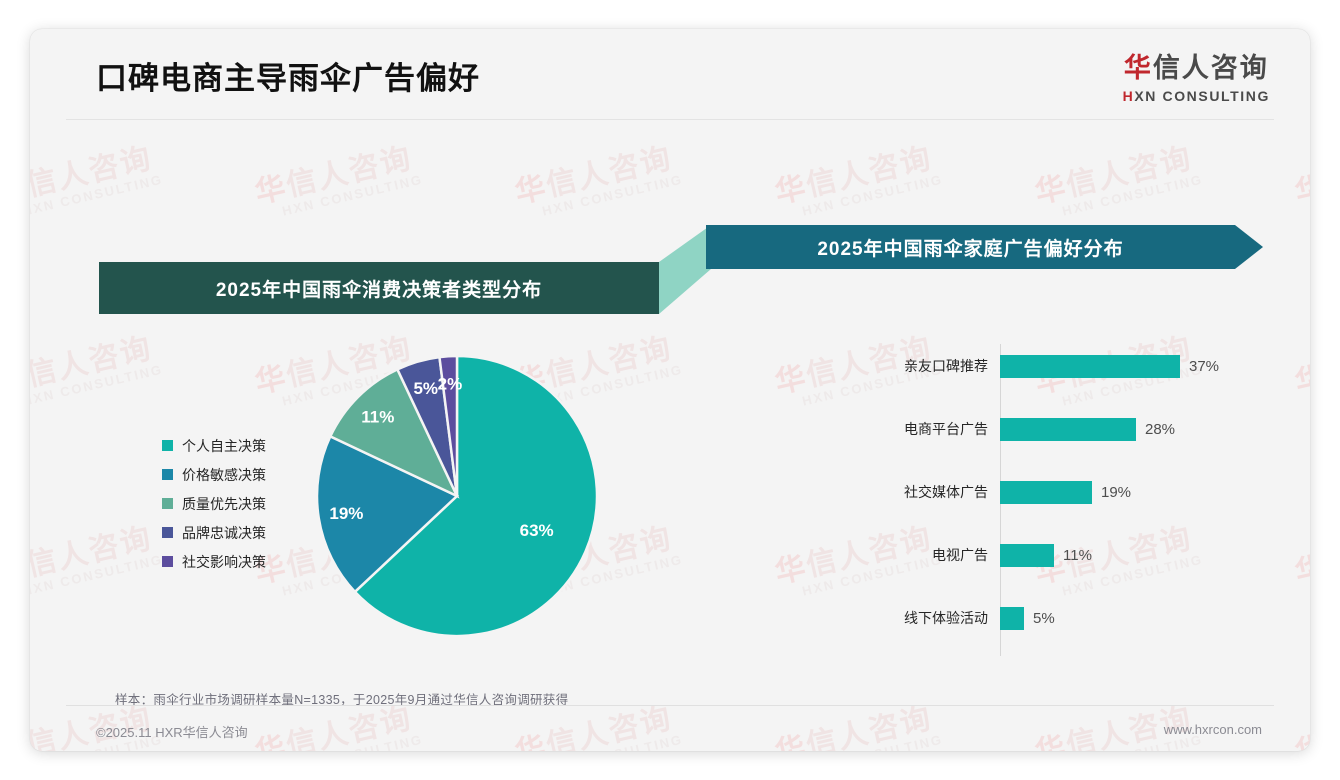  Describe the element at coordinates (288, 78) in the screenshot. I see `page-title: 口碑电商主导雨伞广告偏好` at that location.